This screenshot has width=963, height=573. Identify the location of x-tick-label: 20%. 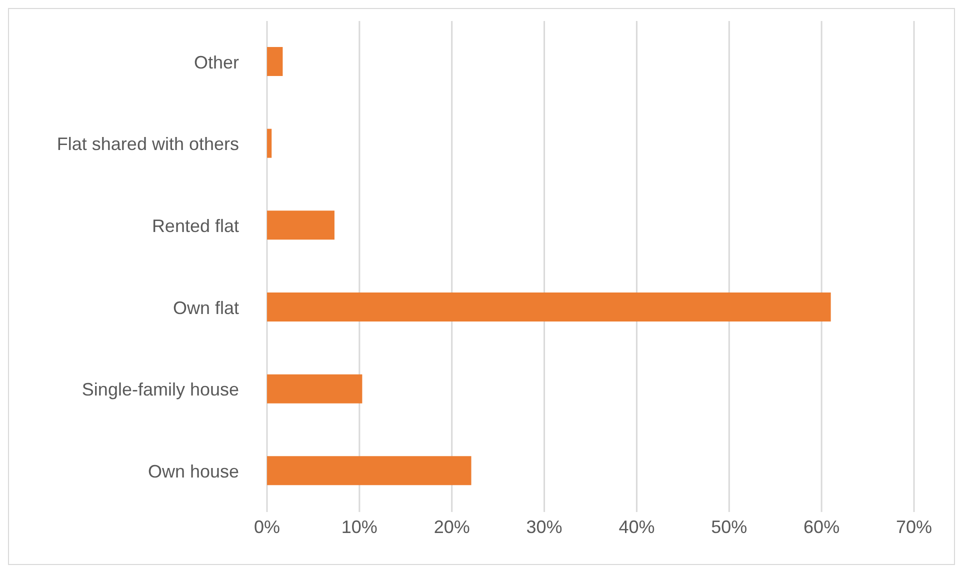
(452, 526).